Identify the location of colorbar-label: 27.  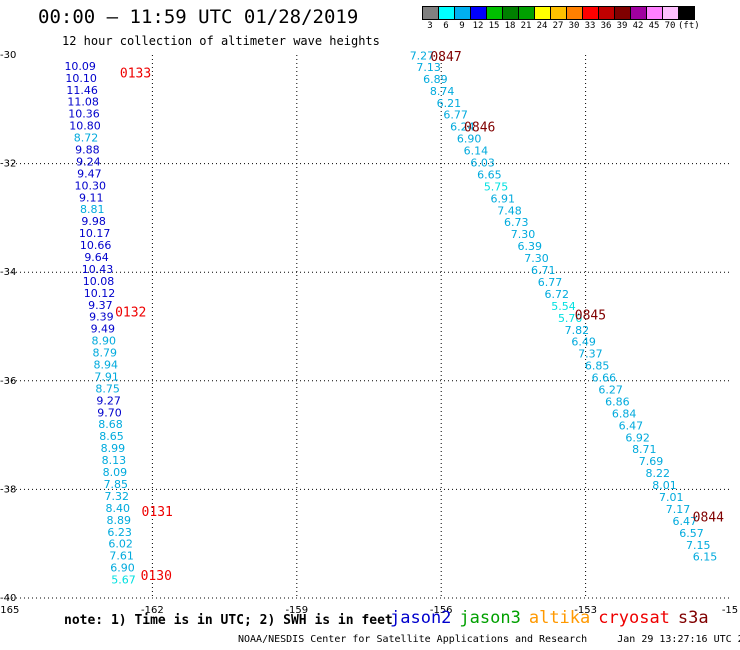
(558, 26).